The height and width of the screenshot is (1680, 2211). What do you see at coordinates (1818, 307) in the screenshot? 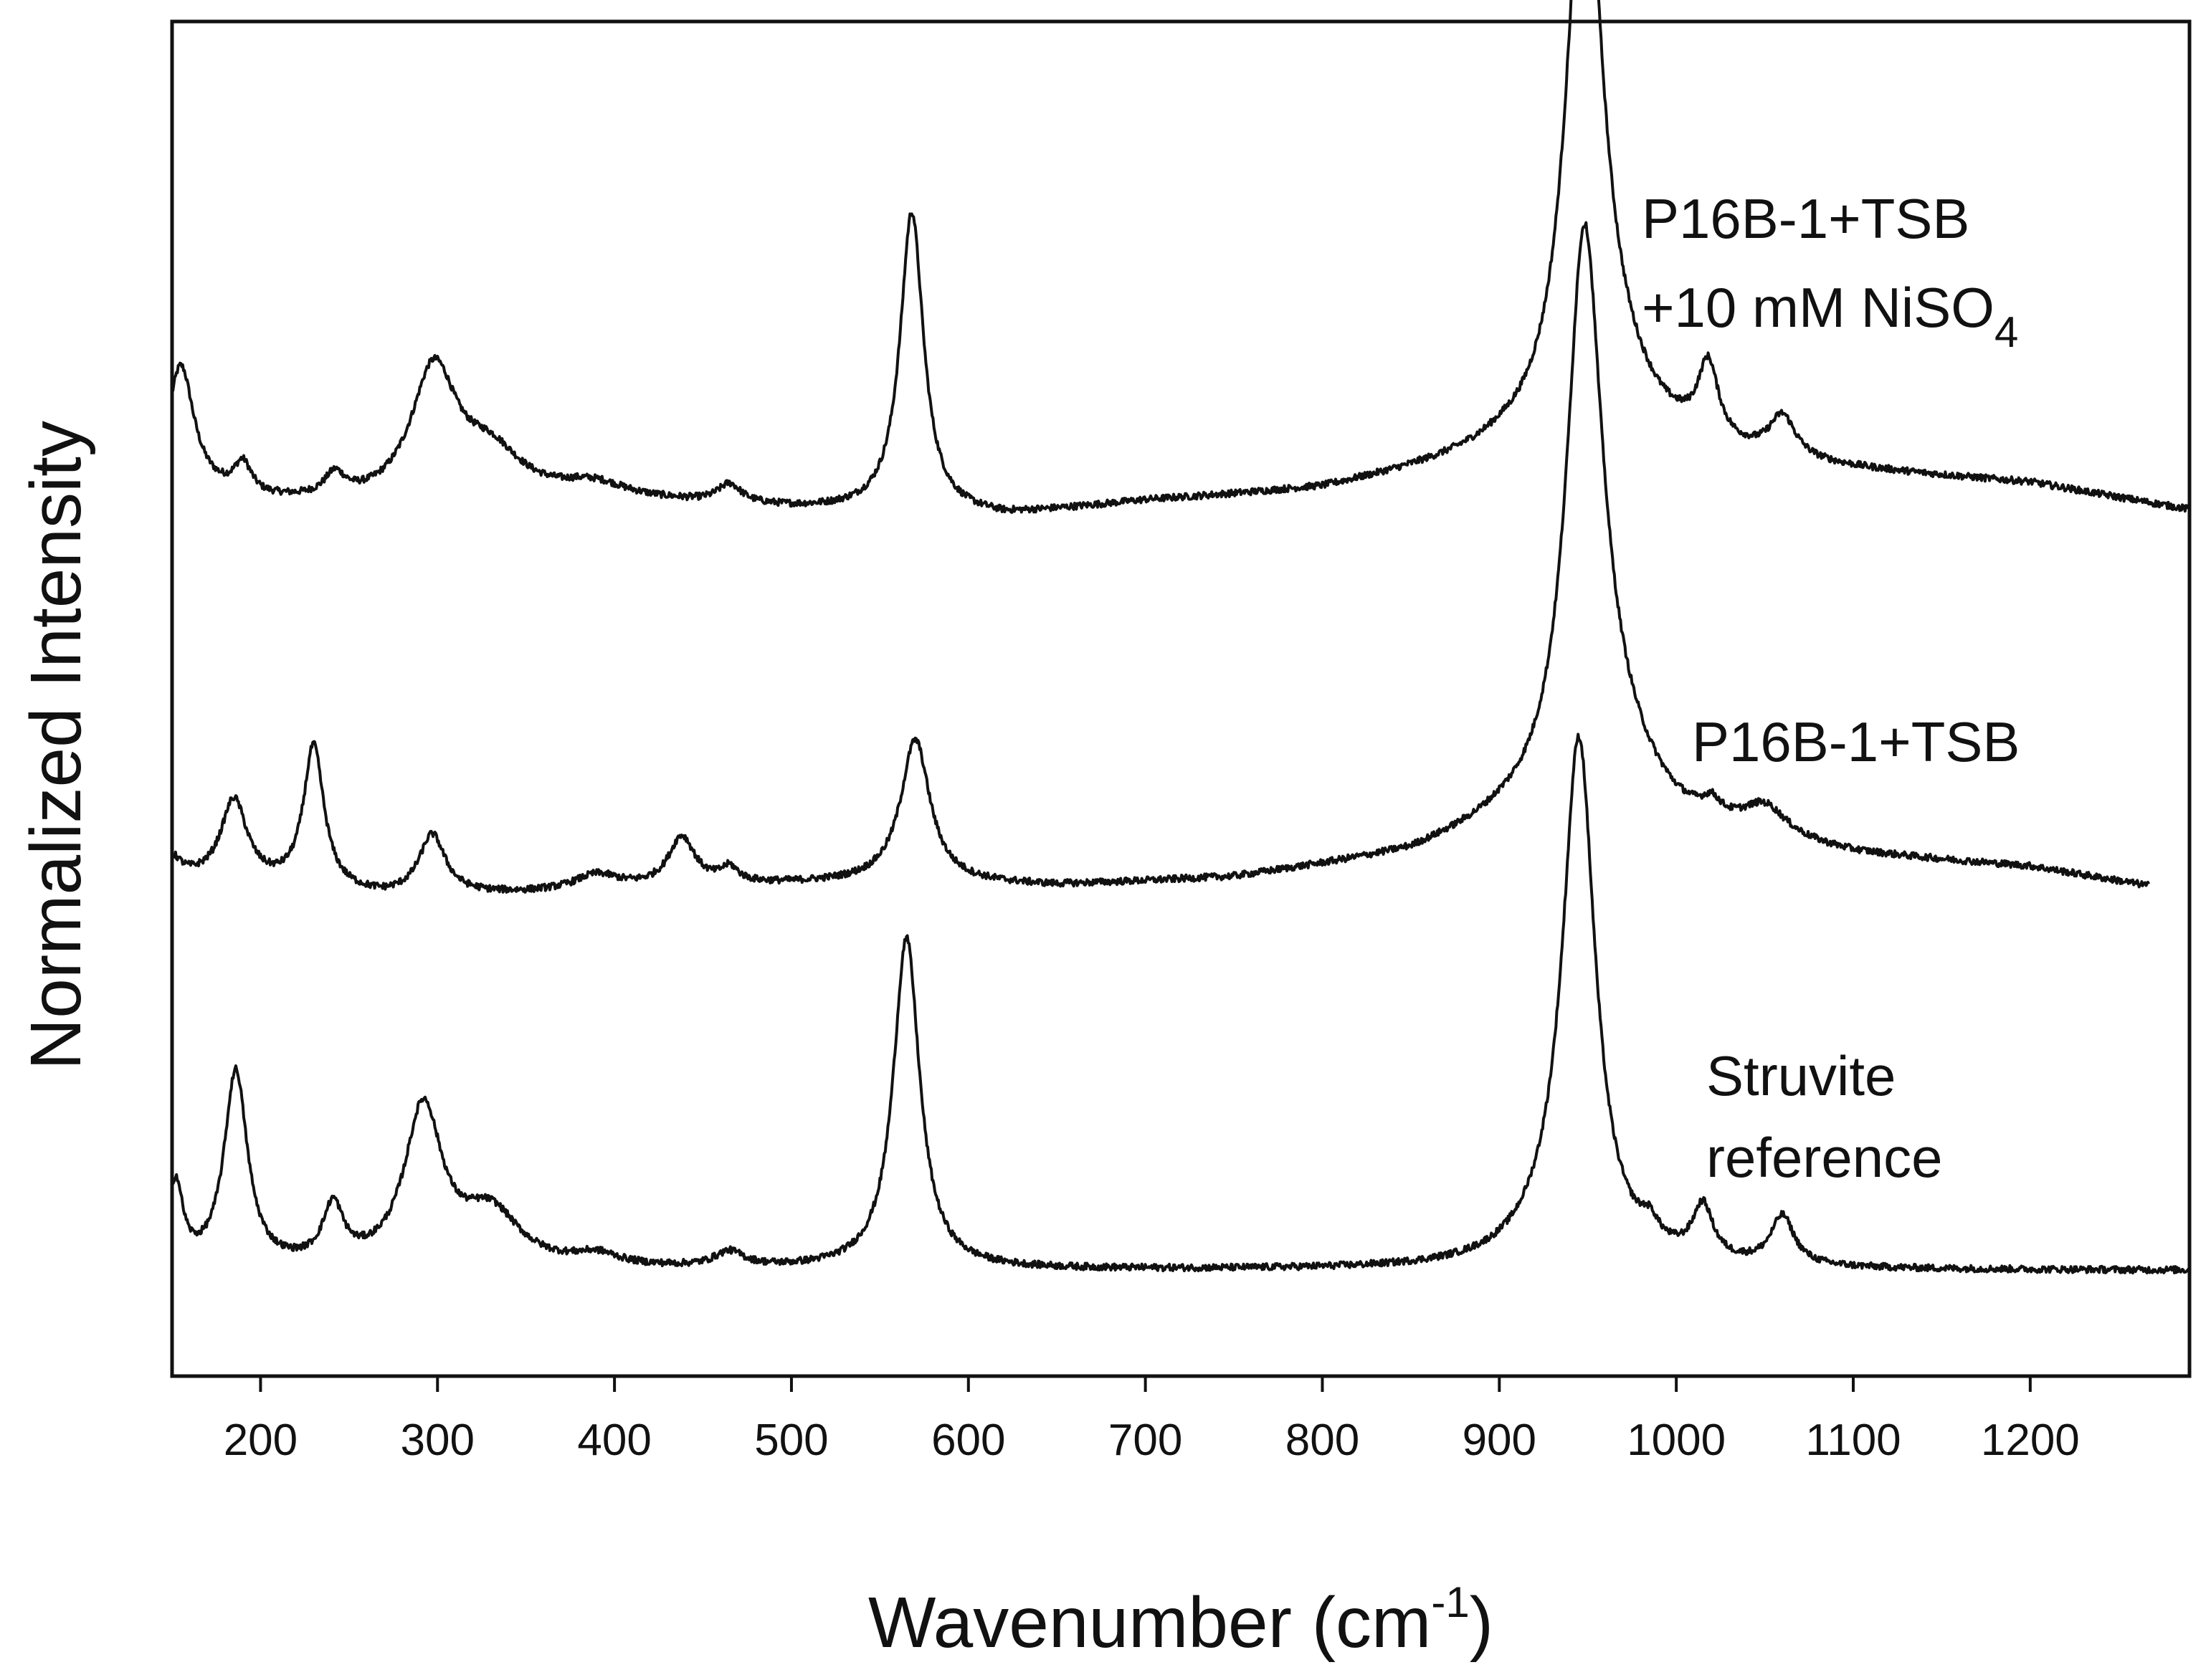
I see `series-label-nisO4-line2-main: +10 mM NiSO` at bounding box center [1818, 307].